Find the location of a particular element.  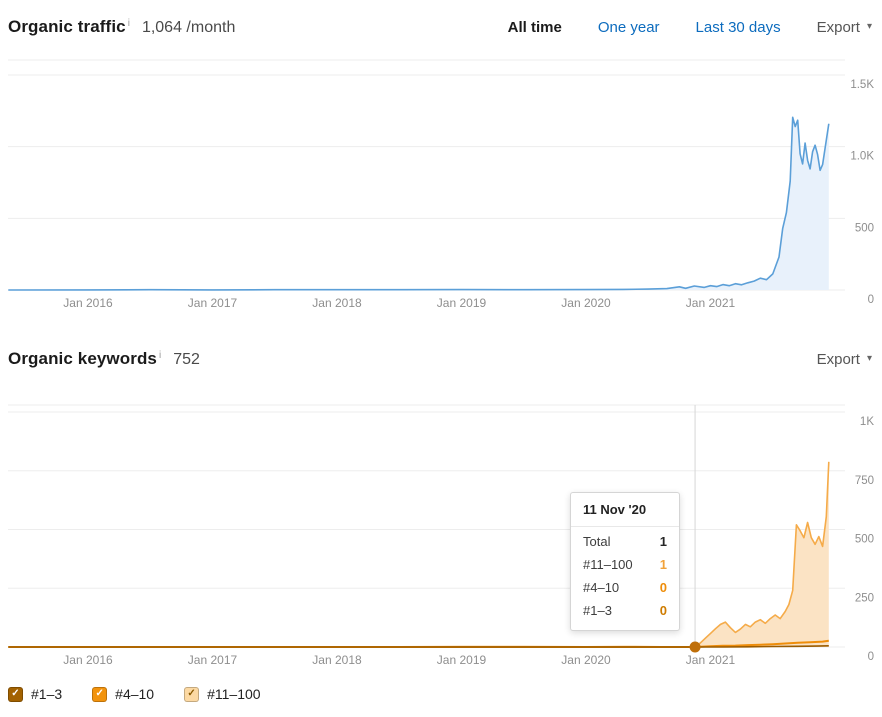

keywords-legend: ✓ #1–3 ✓ #4–10 ✓ #11–100 is located at coordinates (134, 694).